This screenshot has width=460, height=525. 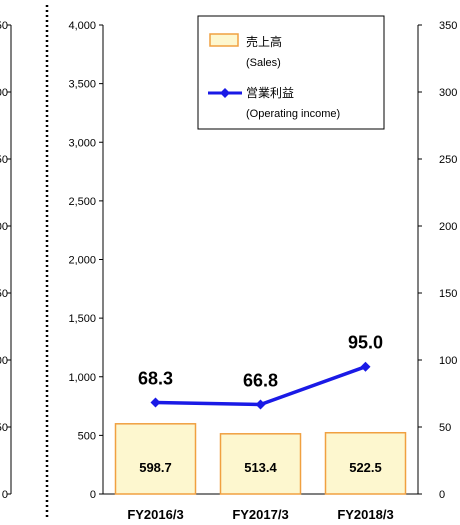 I want to click on far-left-tick-label: 50, so click(x=4, y=428).